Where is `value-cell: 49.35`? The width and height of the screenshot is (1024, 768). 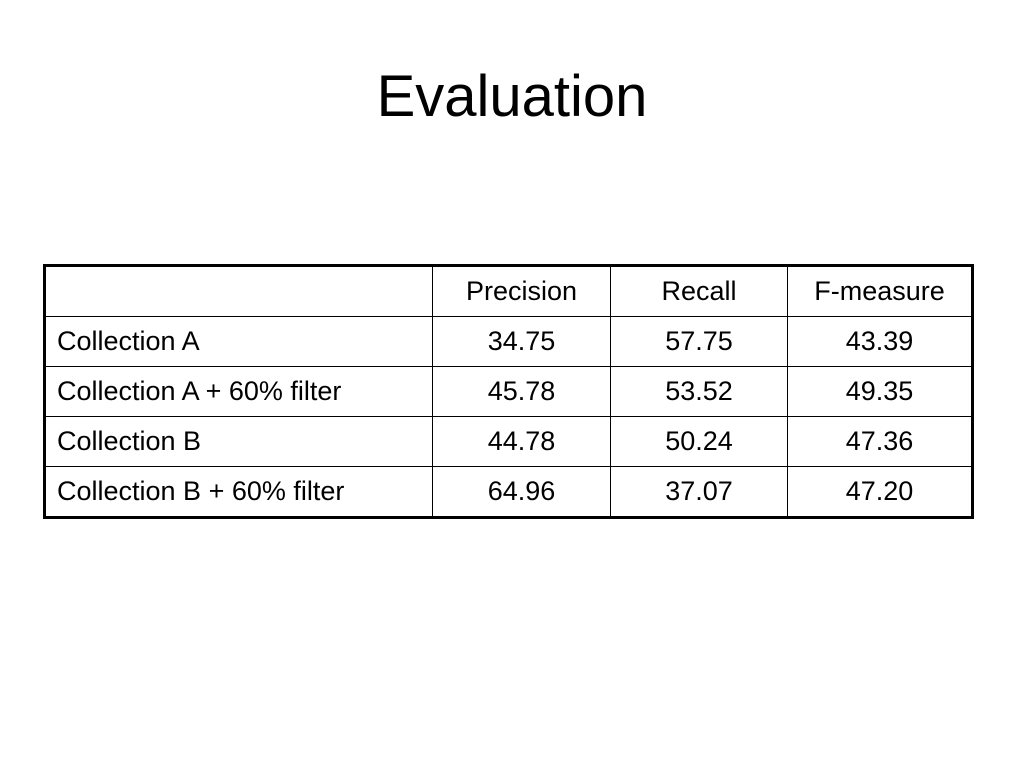
value-cell: 49.35 is located at coordinates (880, 391).